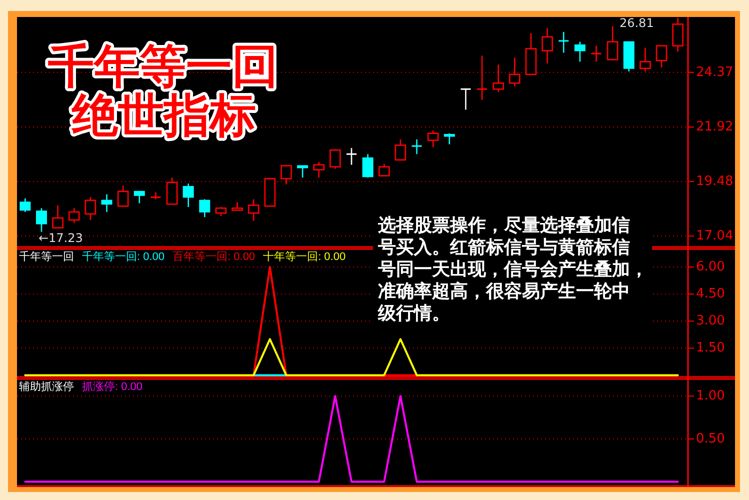 The width and height of the screenshot is (749, 500). Describe the element at coordinates (112, 387) in the screenshot. I see `text: 抓涨停: 0.00` at that location.